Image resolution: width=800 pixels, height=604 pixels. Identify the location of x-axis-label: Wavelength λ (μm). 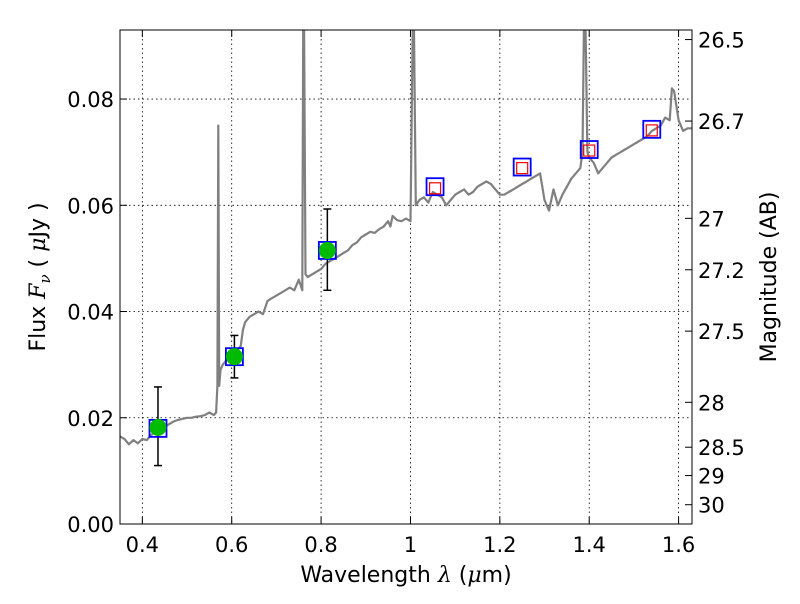
(405, 575).